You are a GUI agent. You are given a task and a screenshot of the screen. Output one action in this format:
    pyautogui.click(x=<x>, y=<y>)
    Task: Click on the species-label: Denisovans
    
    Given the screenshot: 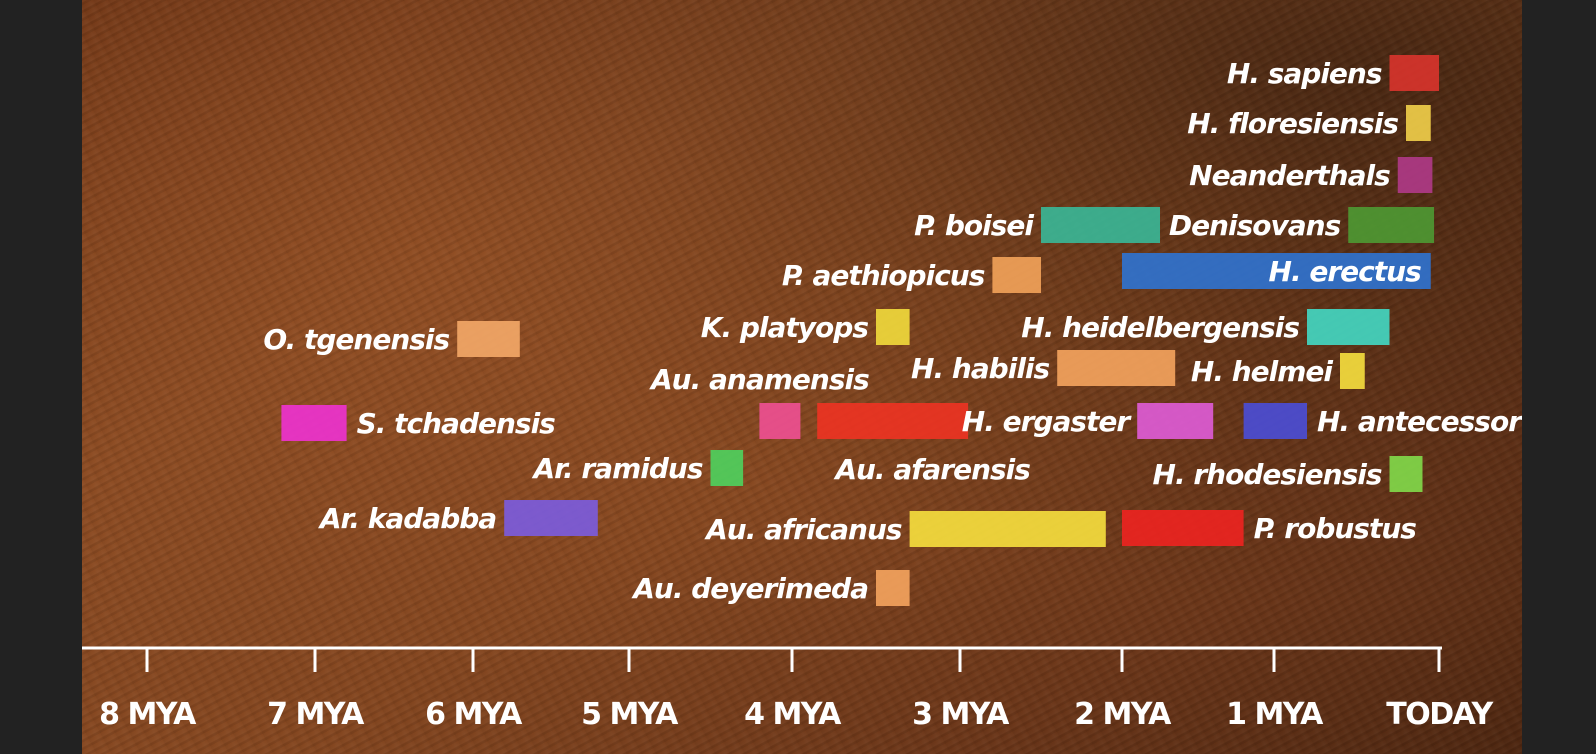 What is the action you would take?
    pyautogui.click(x=1255, y=225)
    